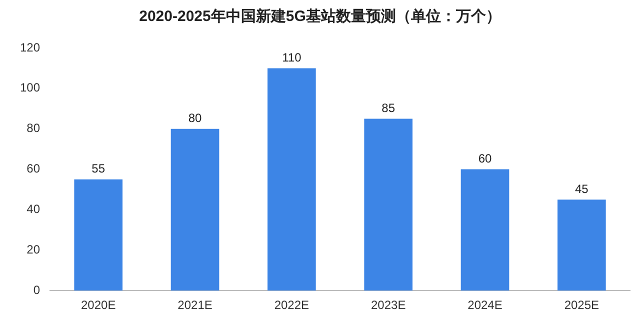 The height and width of the screenshot is (325, 640). Describe the element at coordinates (581, 189) in the screenshot. I see `data-label: 45` at that location.